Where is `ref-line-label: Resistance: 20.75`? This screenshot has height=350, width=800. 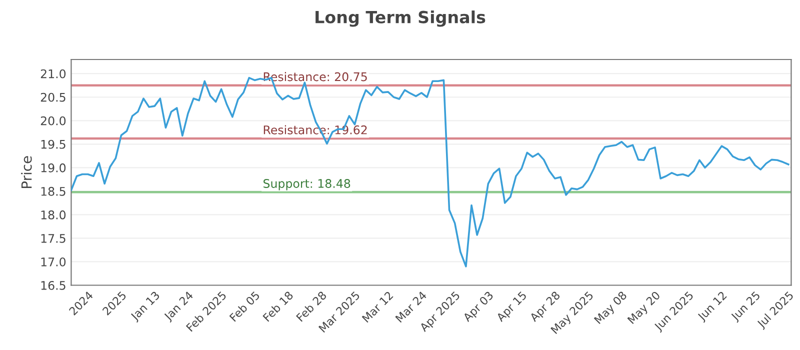
ref-line-label: Resistance: 20.75 is located at coordinates (315, 77).